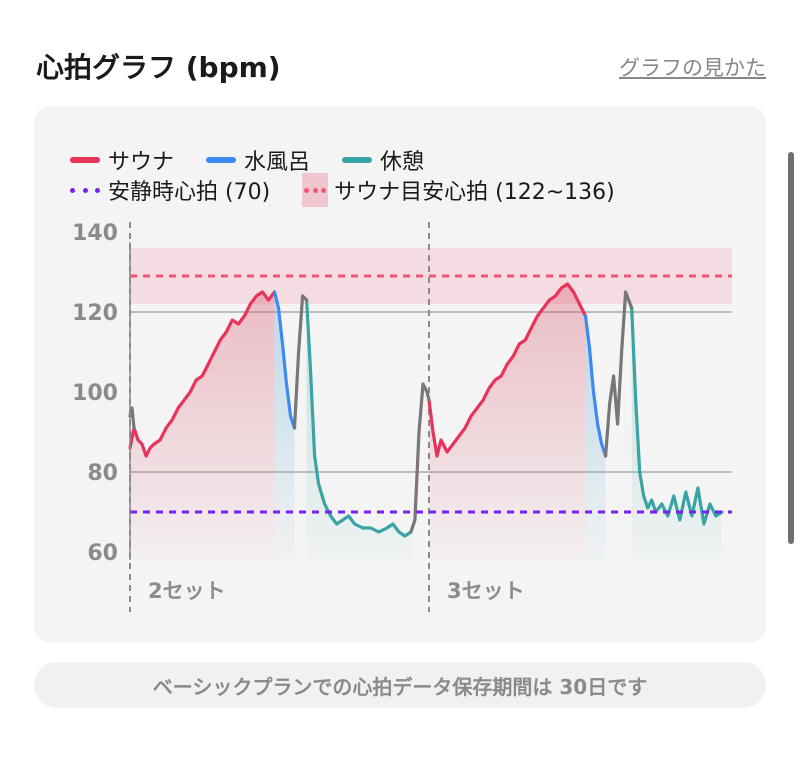 This screenshot has height=762, width=800. Describe the element at coordinates (85, 160) in the screenshot. I see `sauna-swatch` at that location.